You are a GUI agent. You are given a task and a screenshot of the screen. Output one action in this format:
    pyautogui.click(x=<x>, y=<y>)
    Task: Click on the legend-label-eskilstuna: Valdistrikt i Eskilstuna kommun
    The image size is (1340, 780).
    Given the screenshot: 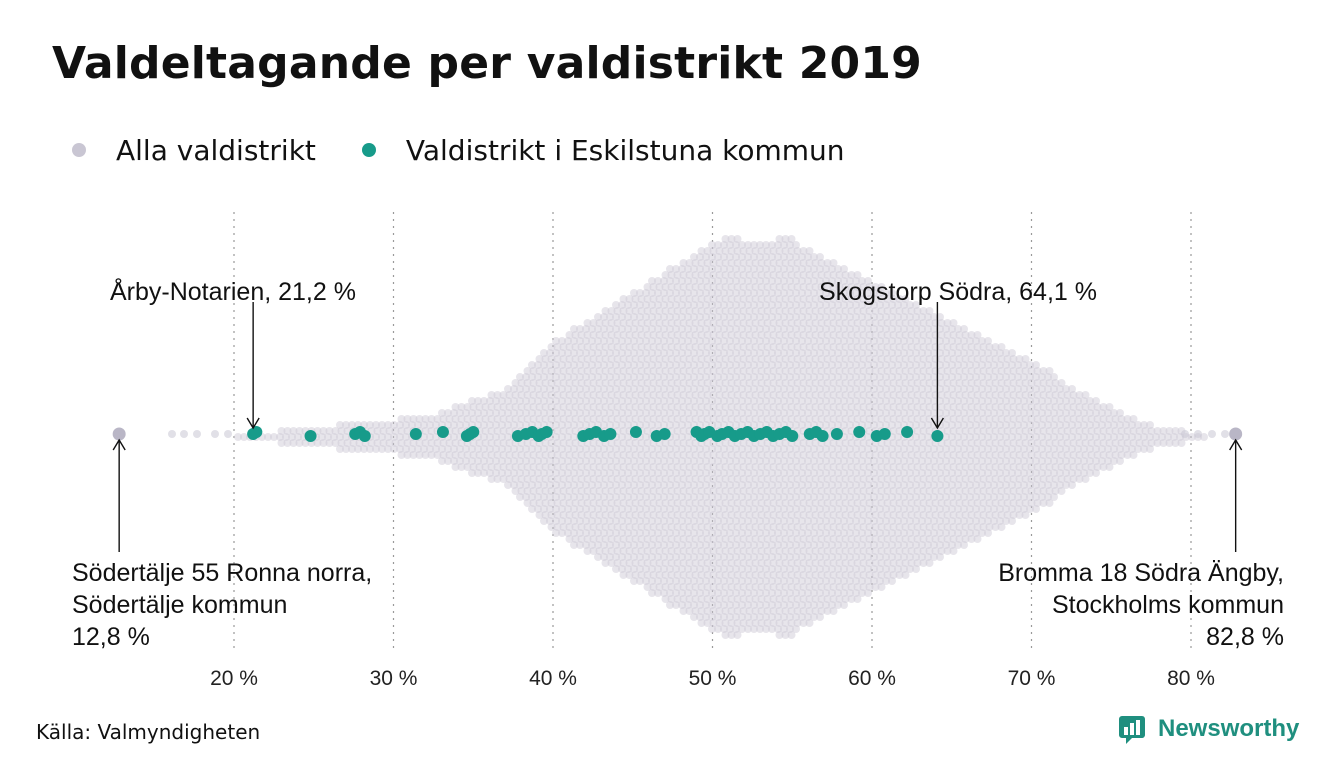 What is the action you would take?
    pyautogui.click(x=625, y=150)
    